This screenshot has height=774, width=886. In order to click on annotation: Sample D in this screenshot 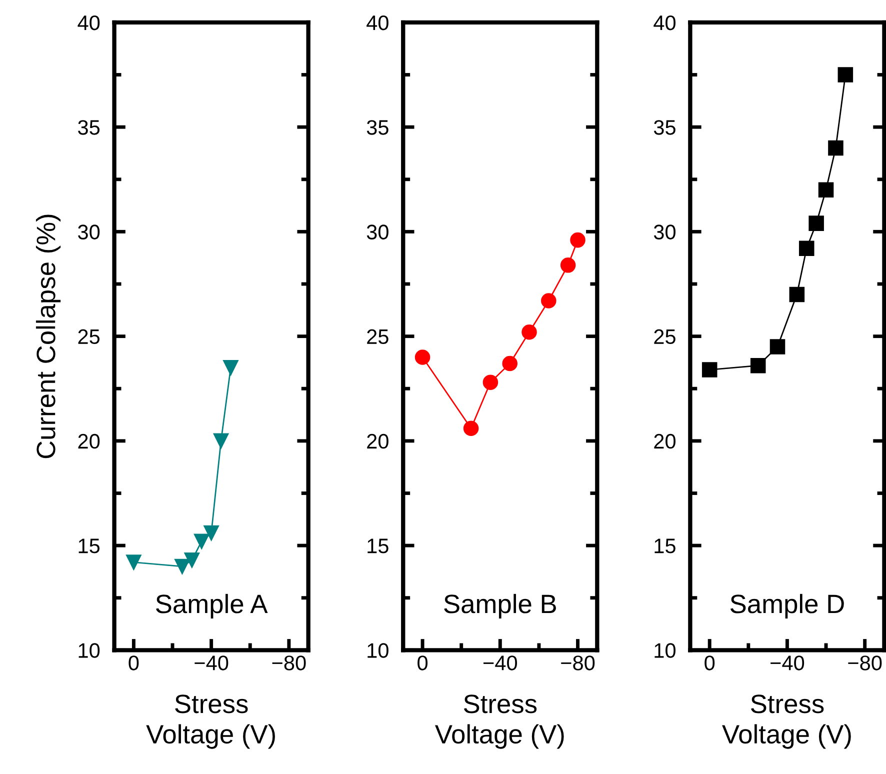, I will do `click(787, 606)`.